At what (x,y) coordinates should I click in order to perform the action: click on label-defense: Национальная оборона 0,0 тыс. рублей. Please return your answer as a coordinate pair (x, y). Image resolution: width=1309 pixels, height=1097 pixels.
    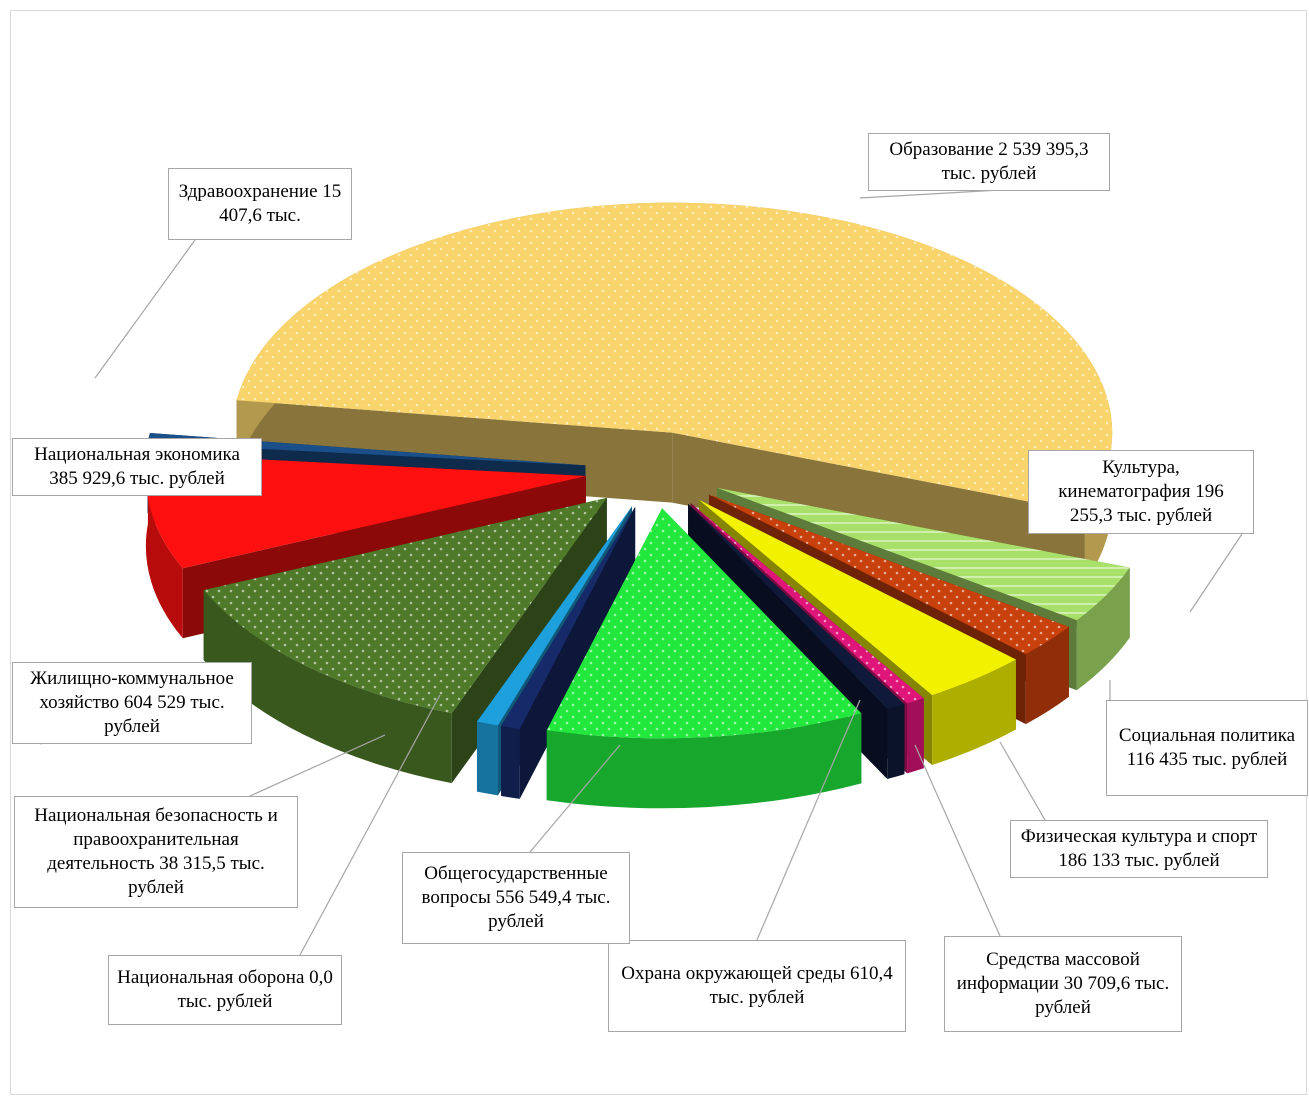
    Looking at the image, I should click on (225, 990).